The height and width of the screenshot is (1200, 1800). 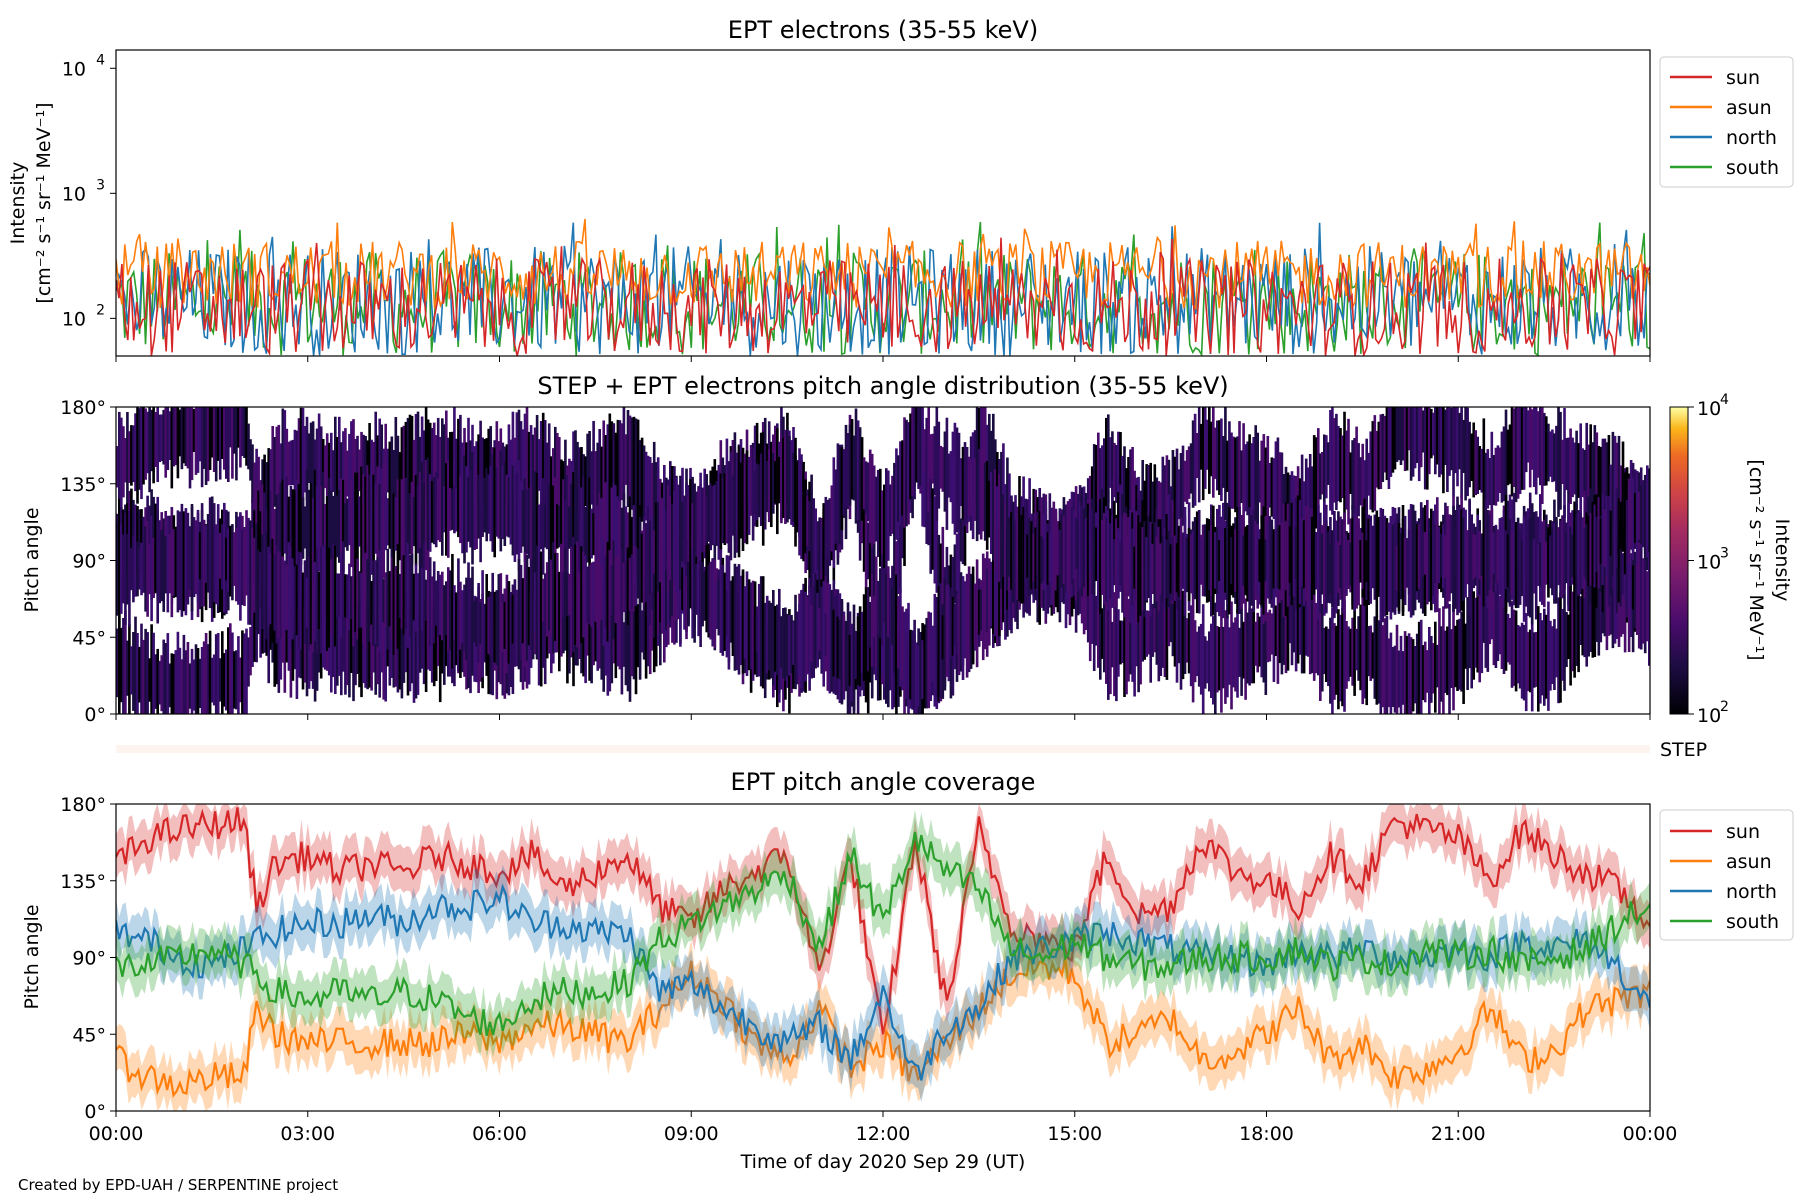 What do you see at coordinates (18, 203) in the screenshot?
I see `intensity-ylabel: Intensity` at bounding box center [18, 203].